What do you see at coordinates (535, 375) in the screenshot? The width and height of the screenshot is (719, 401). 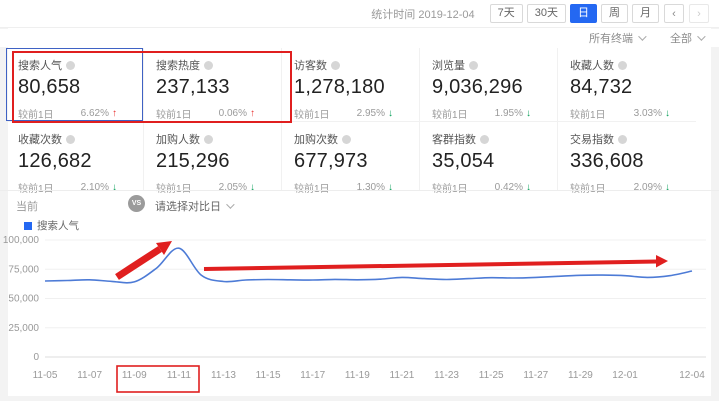 I see `x-axis-tick-label: 11-27` at bounding box center [535, 375].